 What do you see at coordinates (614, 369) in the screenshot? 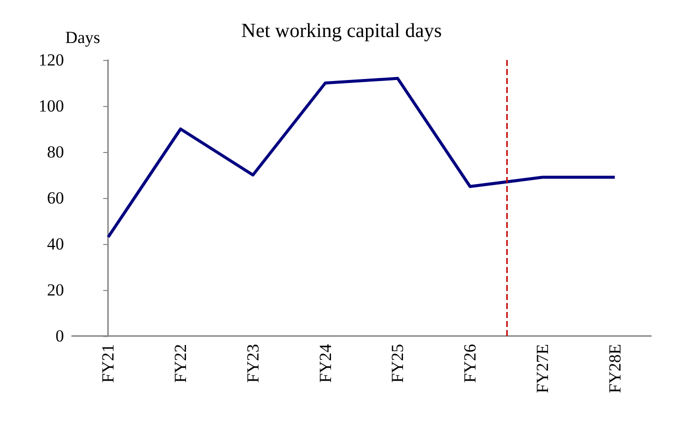
I see `x-tick-label: FY28E` at bounding box center [614, 369].